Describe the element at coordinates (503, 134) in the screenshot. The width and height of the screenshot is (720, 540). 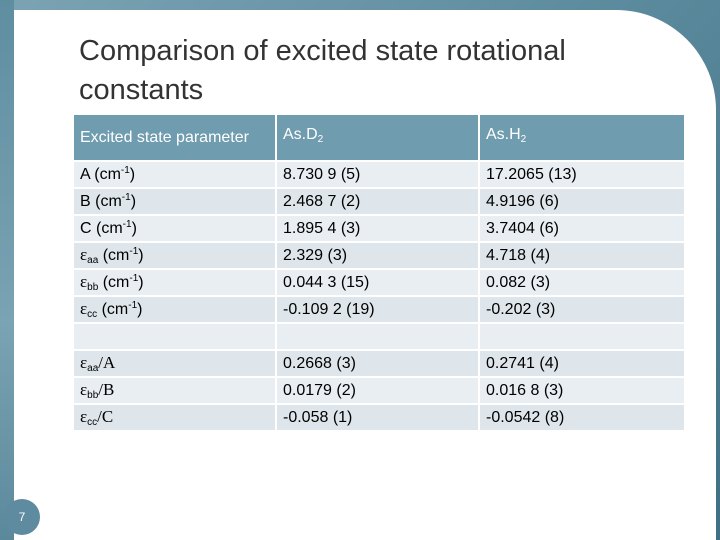
I see `header-ash2-base: As.H` at that location.